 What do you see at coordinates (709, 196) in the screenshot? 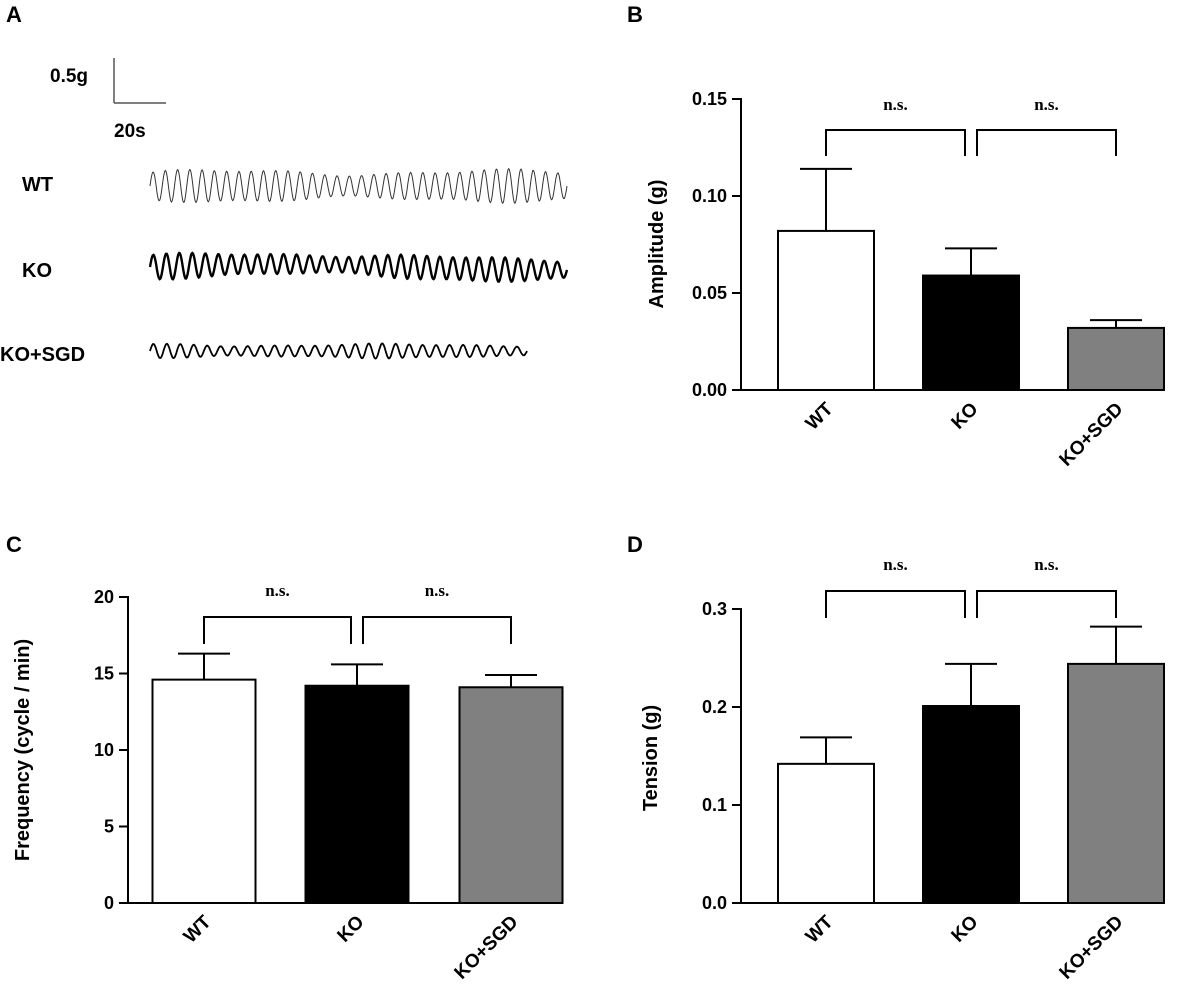
I see `y-tick-label: 0.10` at bounding box center [709, 196].